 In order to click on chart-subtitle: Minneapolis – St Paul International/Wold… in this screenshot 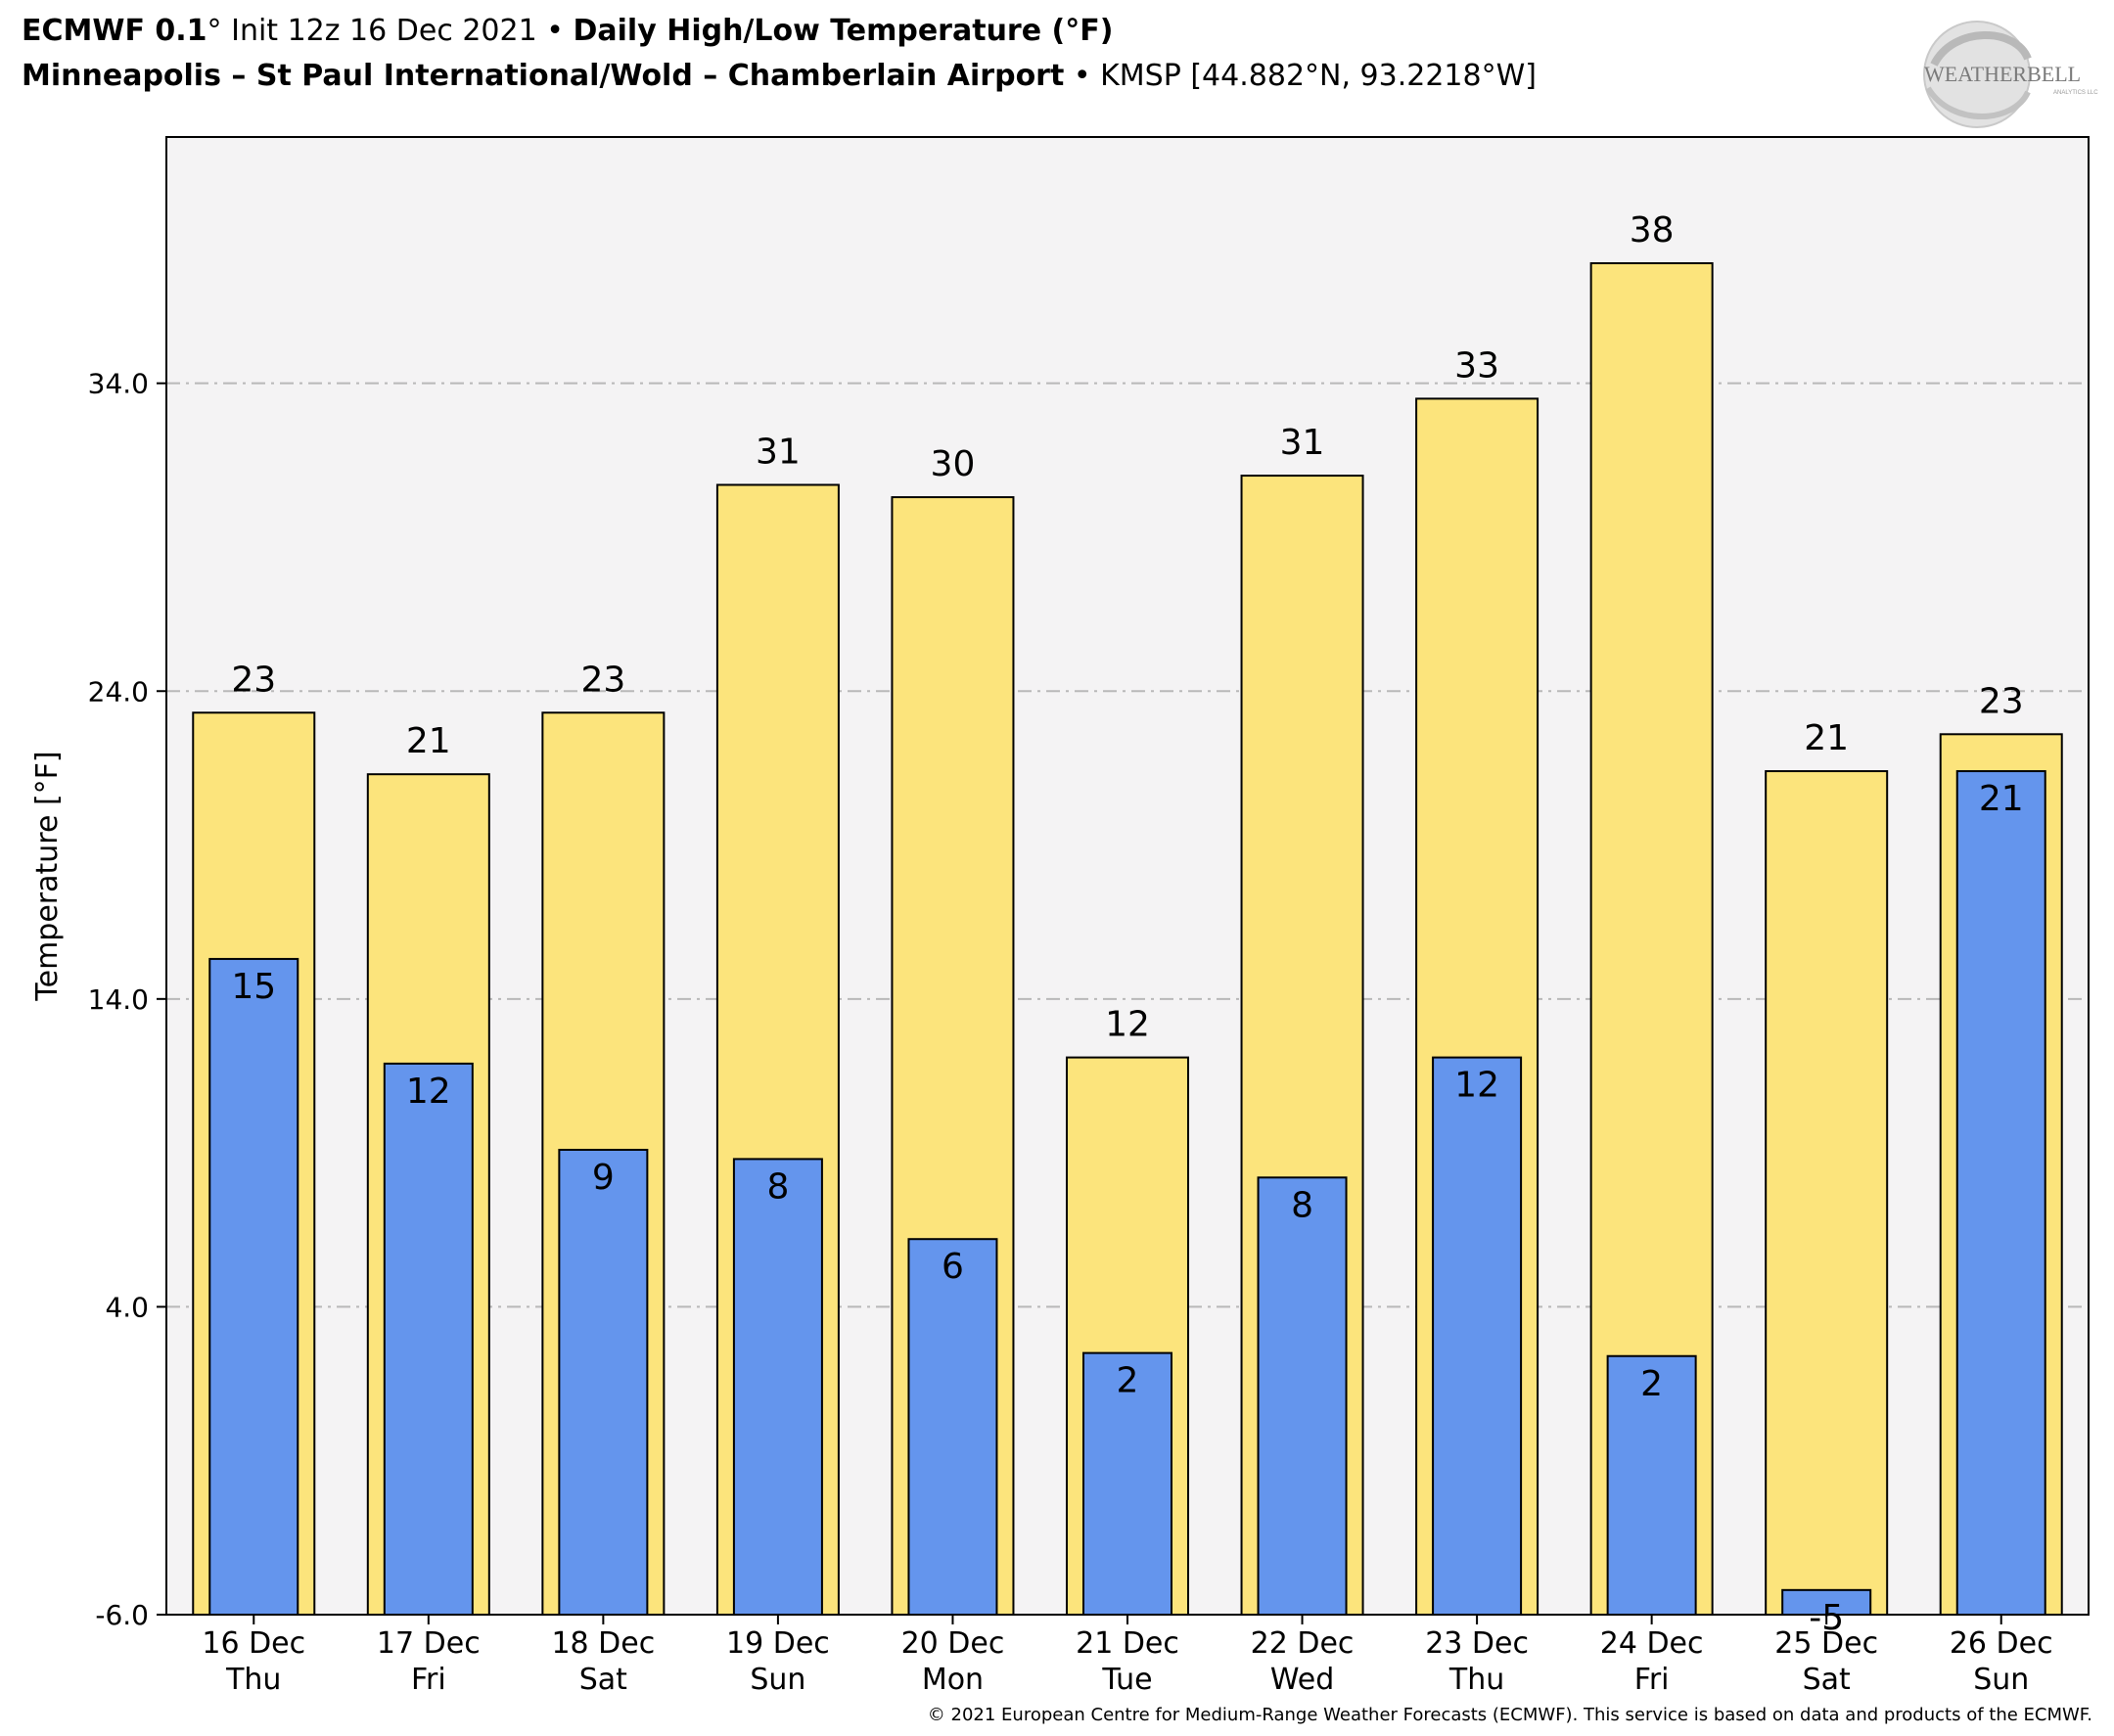, I will do `click(779, 76)`.